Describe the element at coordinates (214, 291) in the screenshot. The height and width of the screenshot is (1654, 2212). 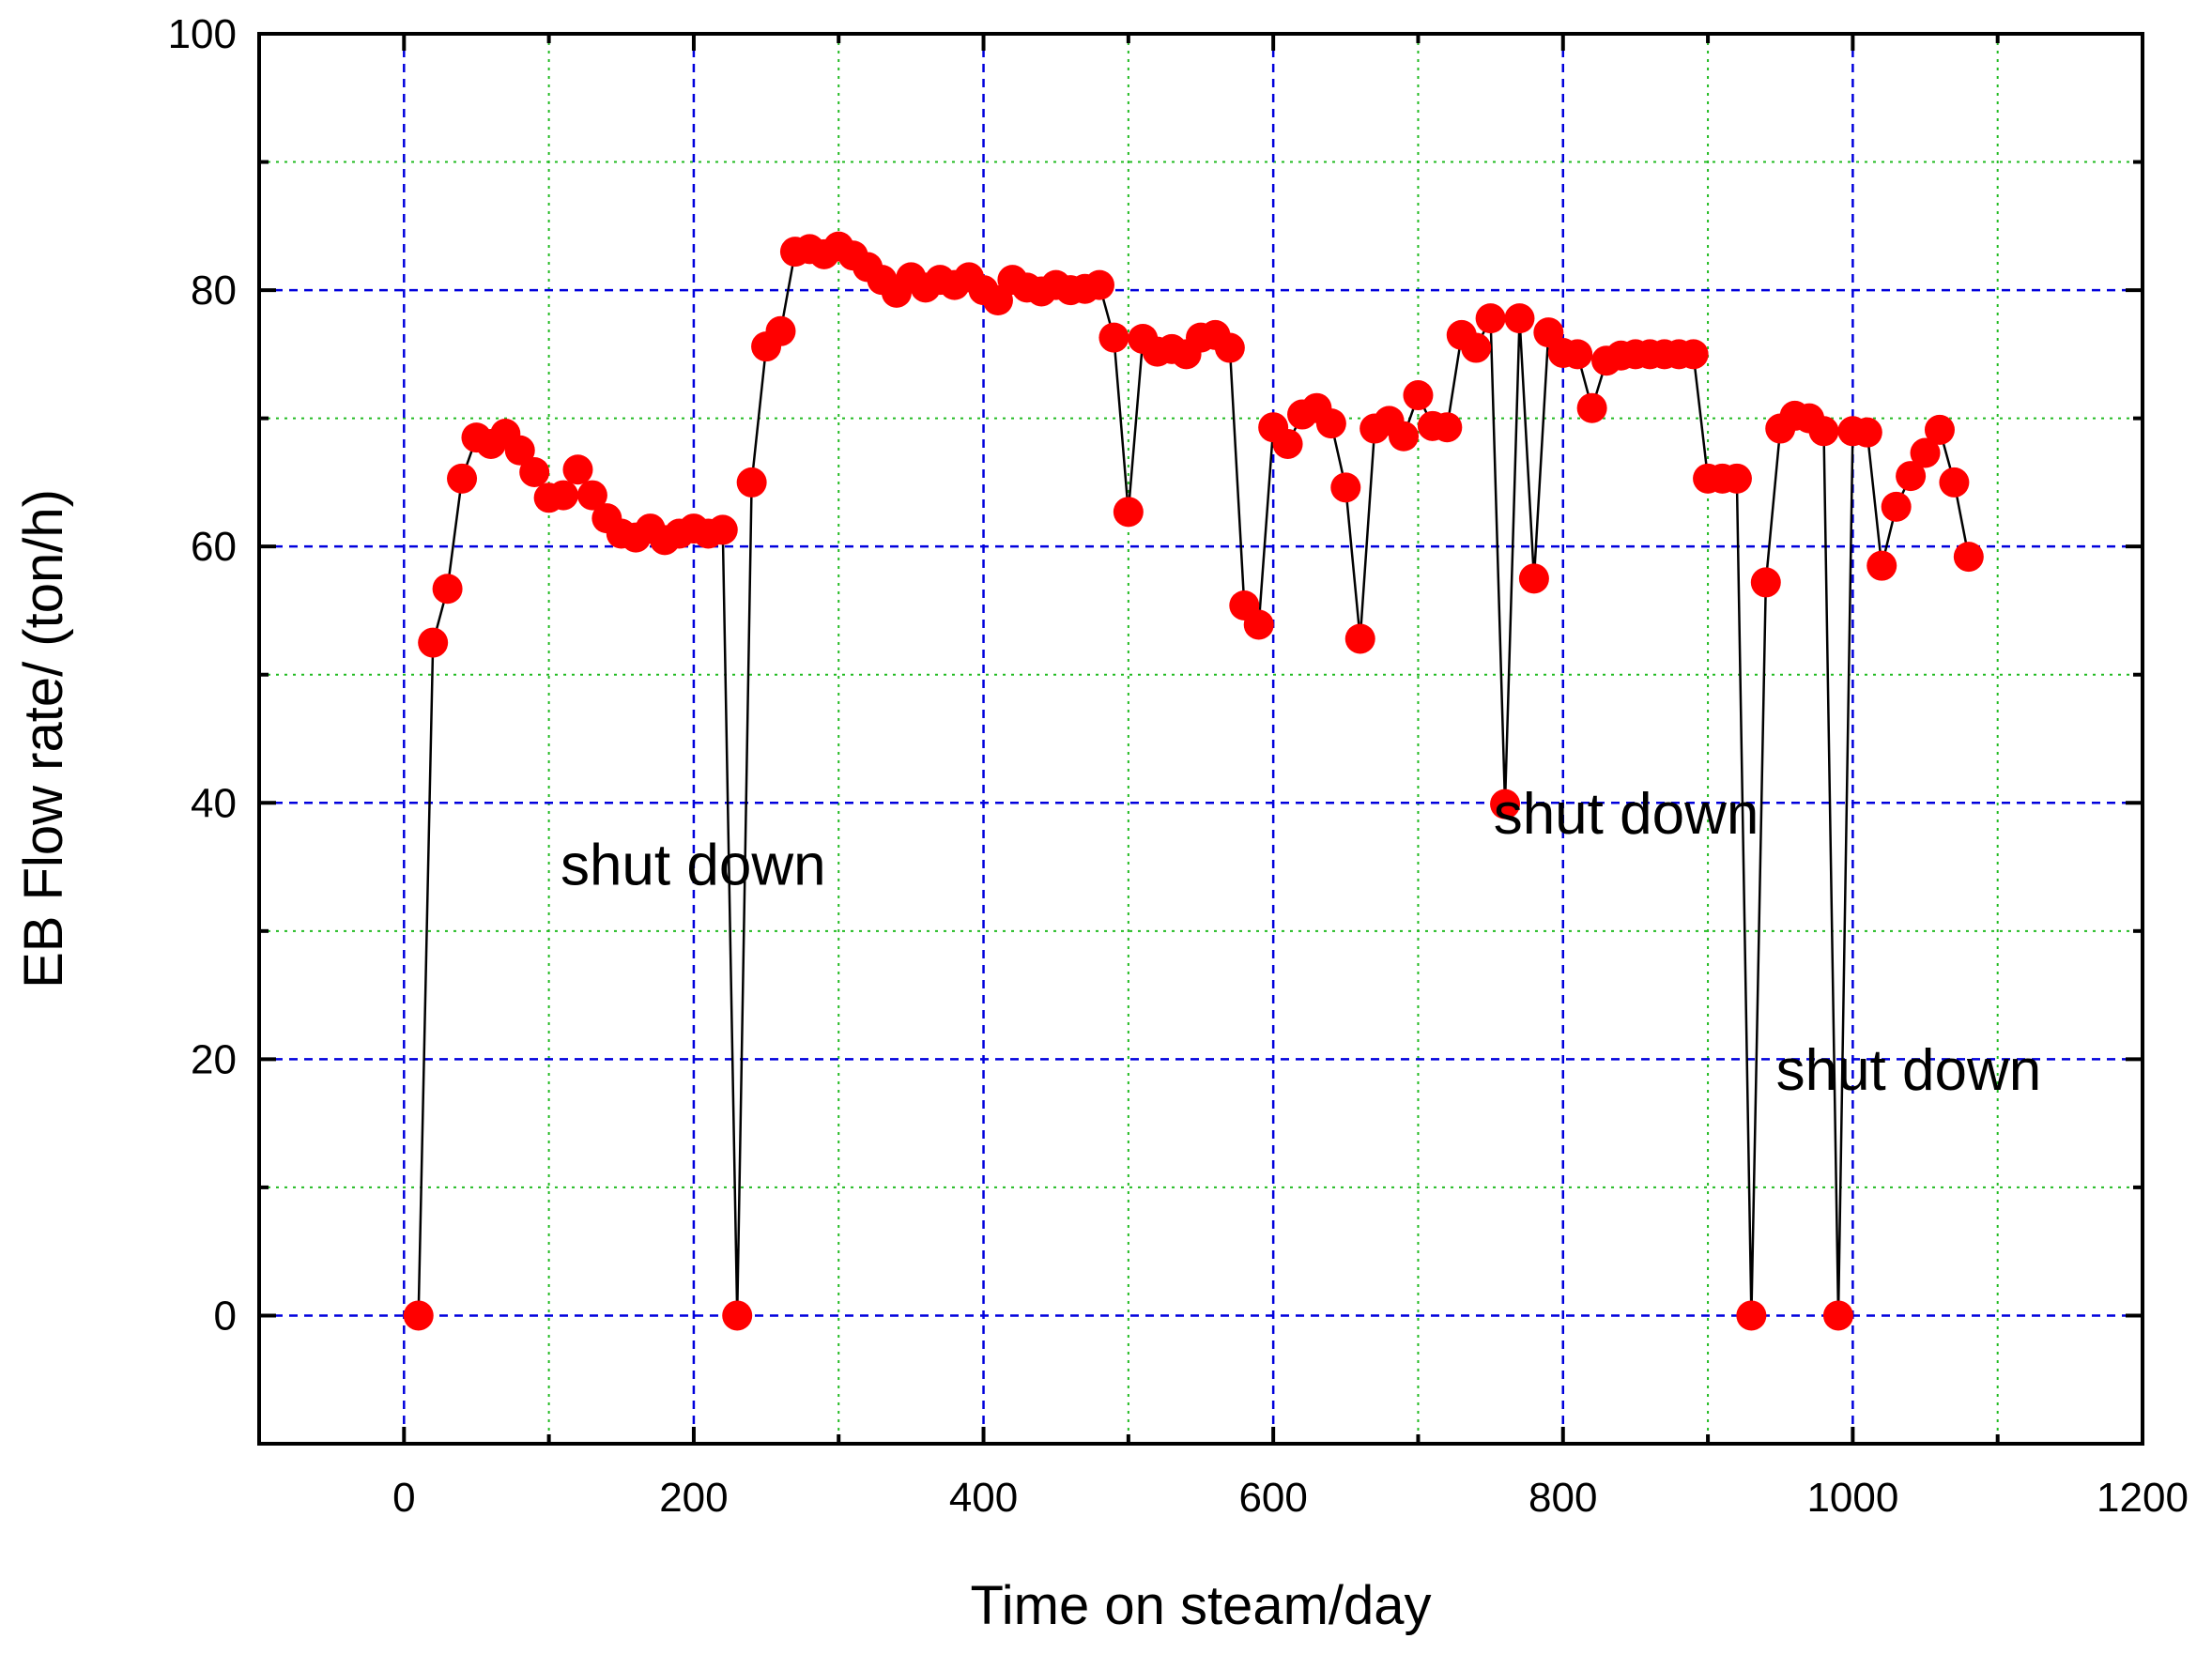
I see `y-tick-label: 80` at that location.